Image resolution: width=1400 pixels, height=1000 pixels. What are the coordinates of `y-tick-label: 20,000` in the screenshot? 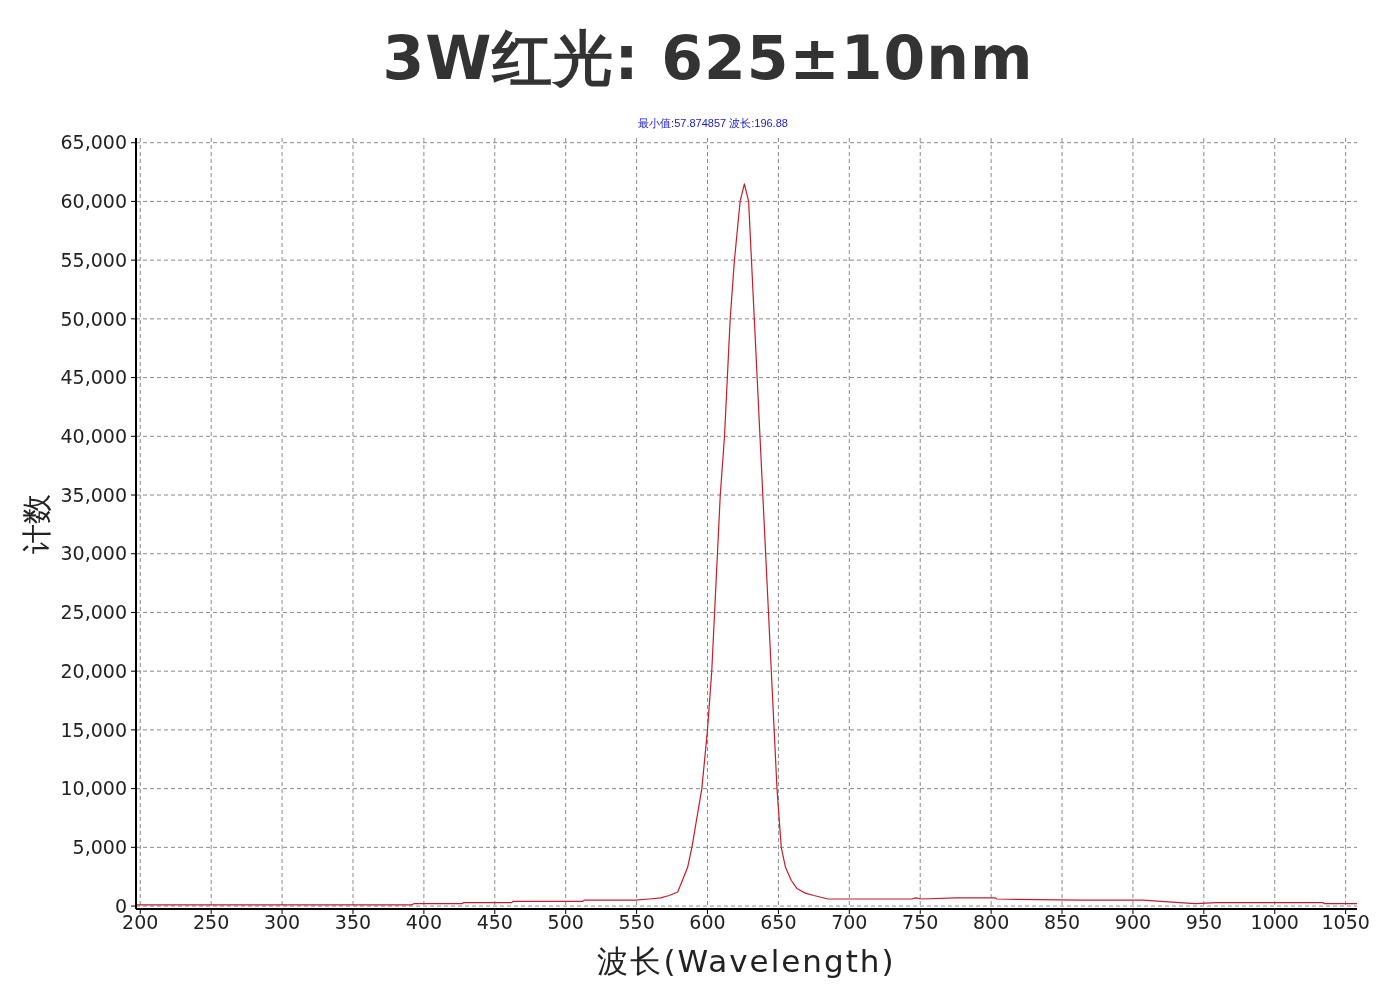 It's located at (93, 670).